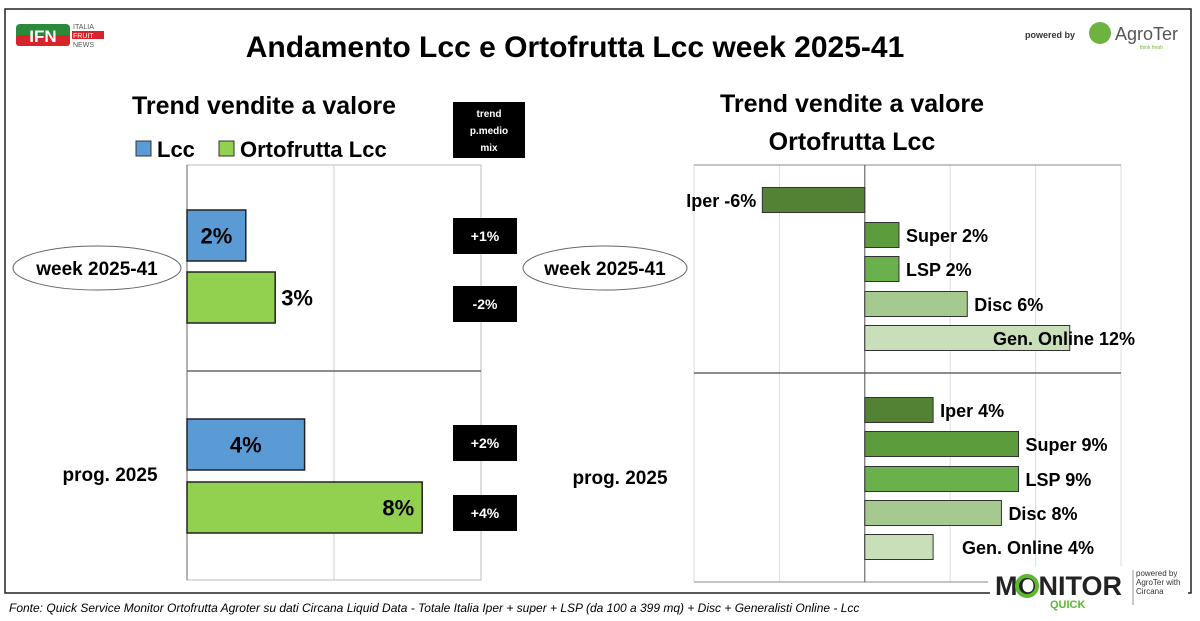 The image size is (1200, 621). Describe the element at coordinates (489, 148) in the screenshot. I see `svg-text: mix` at that location.